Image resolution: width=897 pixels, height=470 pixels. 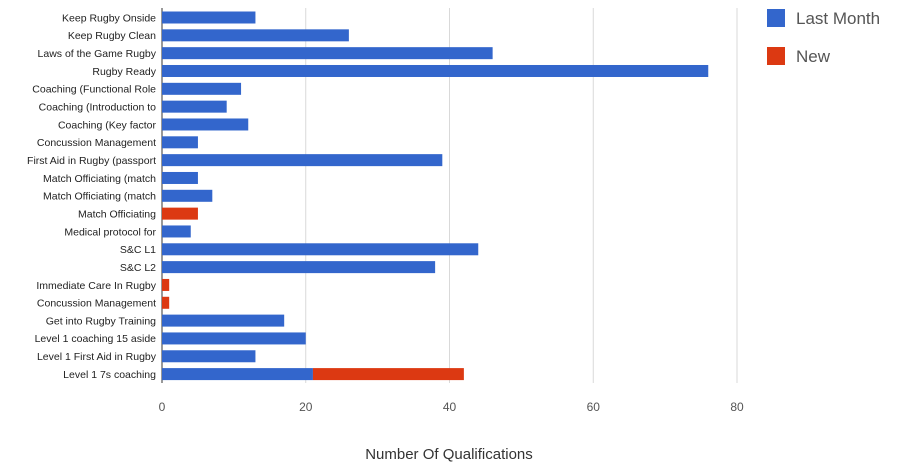 What do you see at coordinates (117, 214) in the screenshot?
I see `category-label: Match Officiating` at bounding box center [117, 214].